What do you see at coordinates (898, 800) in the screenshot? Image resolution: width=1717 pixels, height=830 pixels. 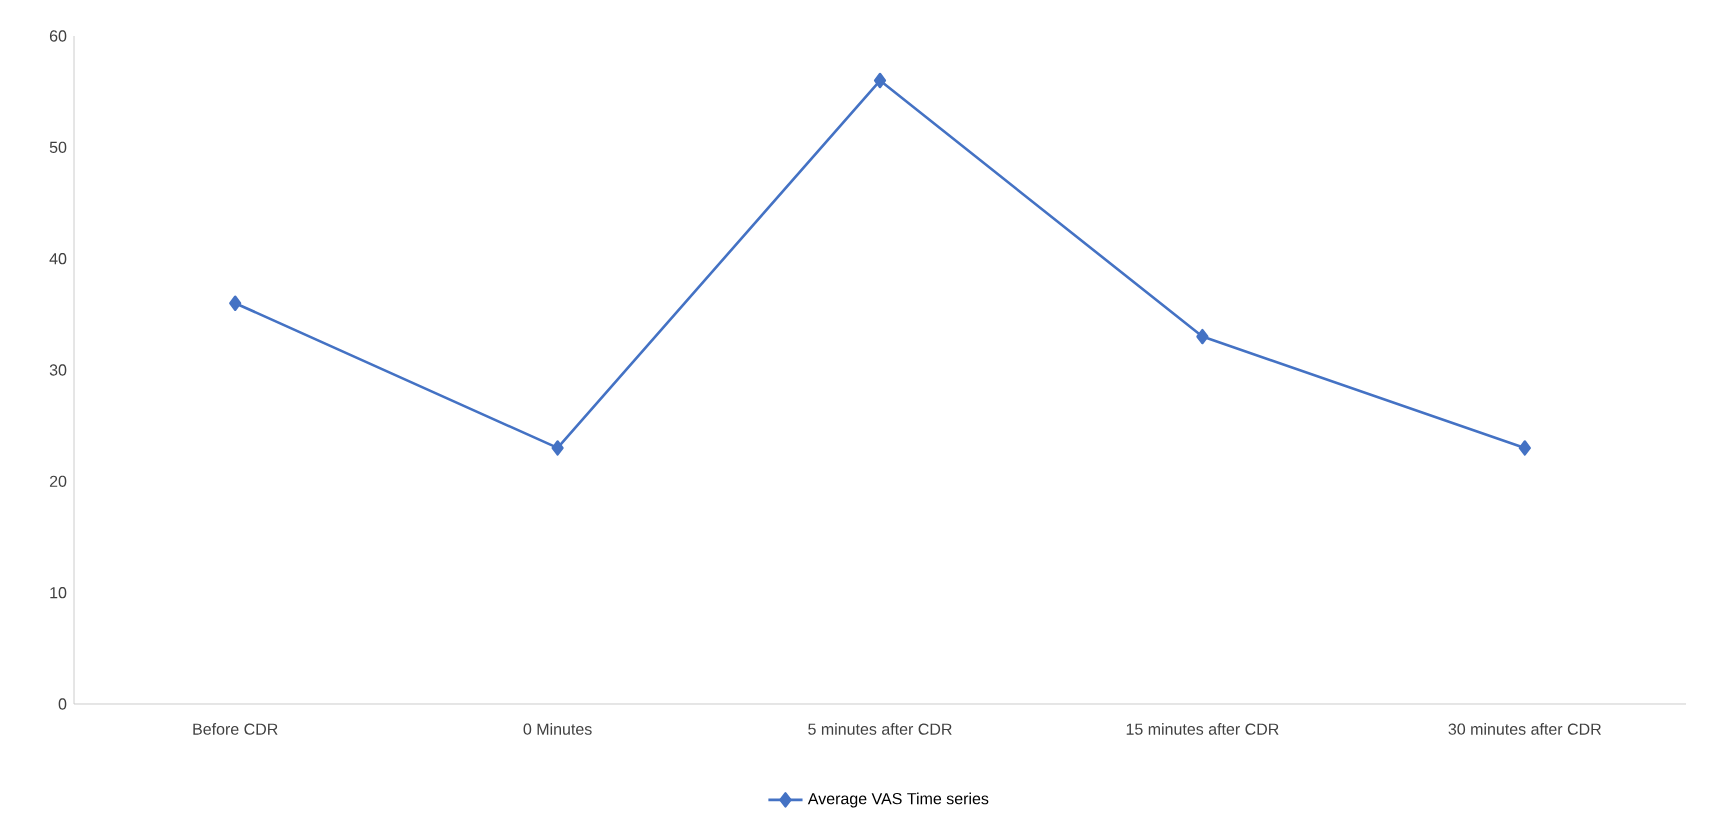 I see `legend-label: Average VAS Time series` at bounding box center [898, 800].